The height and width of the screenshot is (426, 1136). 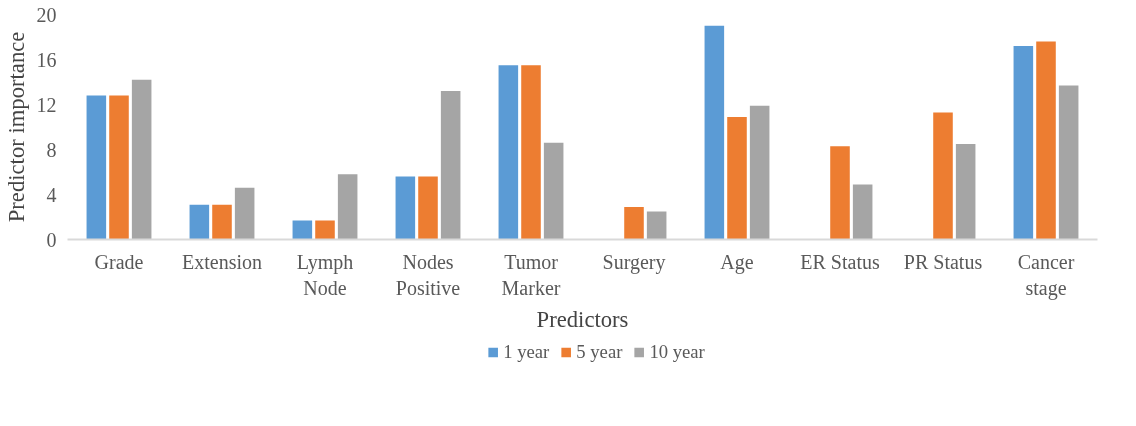 I want to click on legend-label: 10 year, so click(x=677, y=352).